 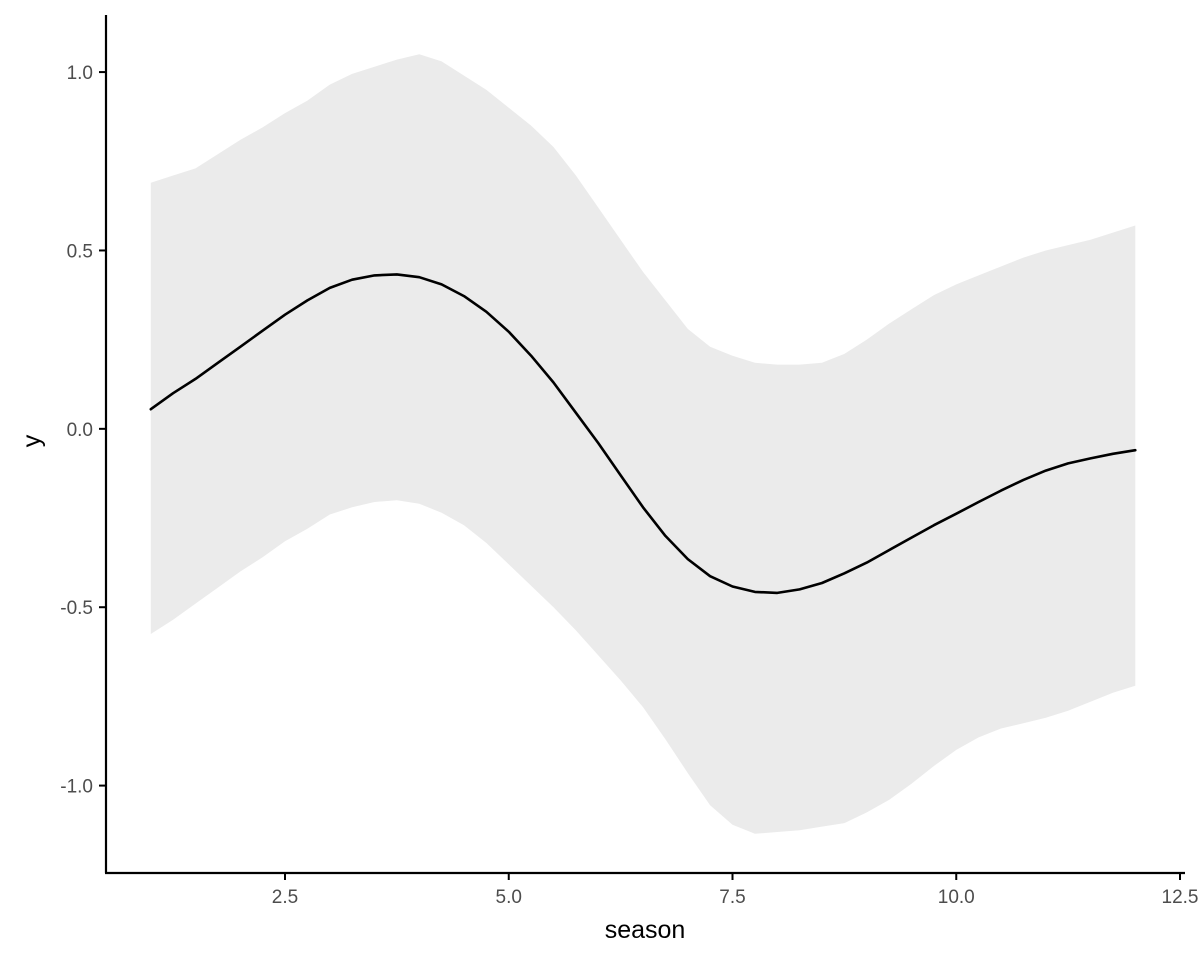 What do you see at coordinates (509, 897) in the screenshot?
I see `x-tick-label: 5.0` at bounding box center [509, 897].